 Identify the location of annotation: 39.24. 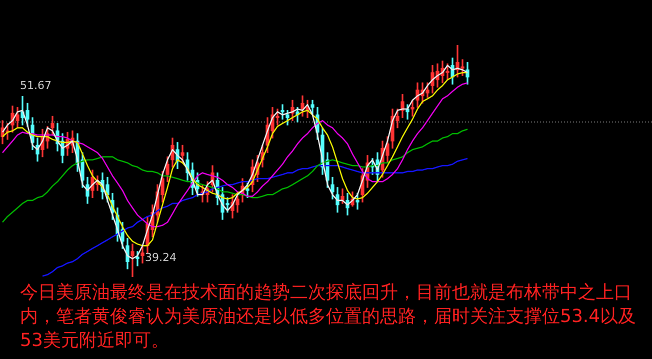
(160, 257).